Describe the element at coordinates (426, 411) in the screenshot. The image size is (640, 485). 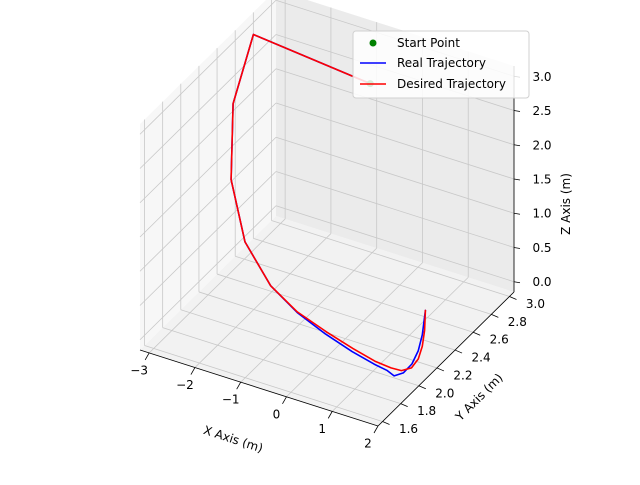
I see `y-tick-label: 1.8` at that location.